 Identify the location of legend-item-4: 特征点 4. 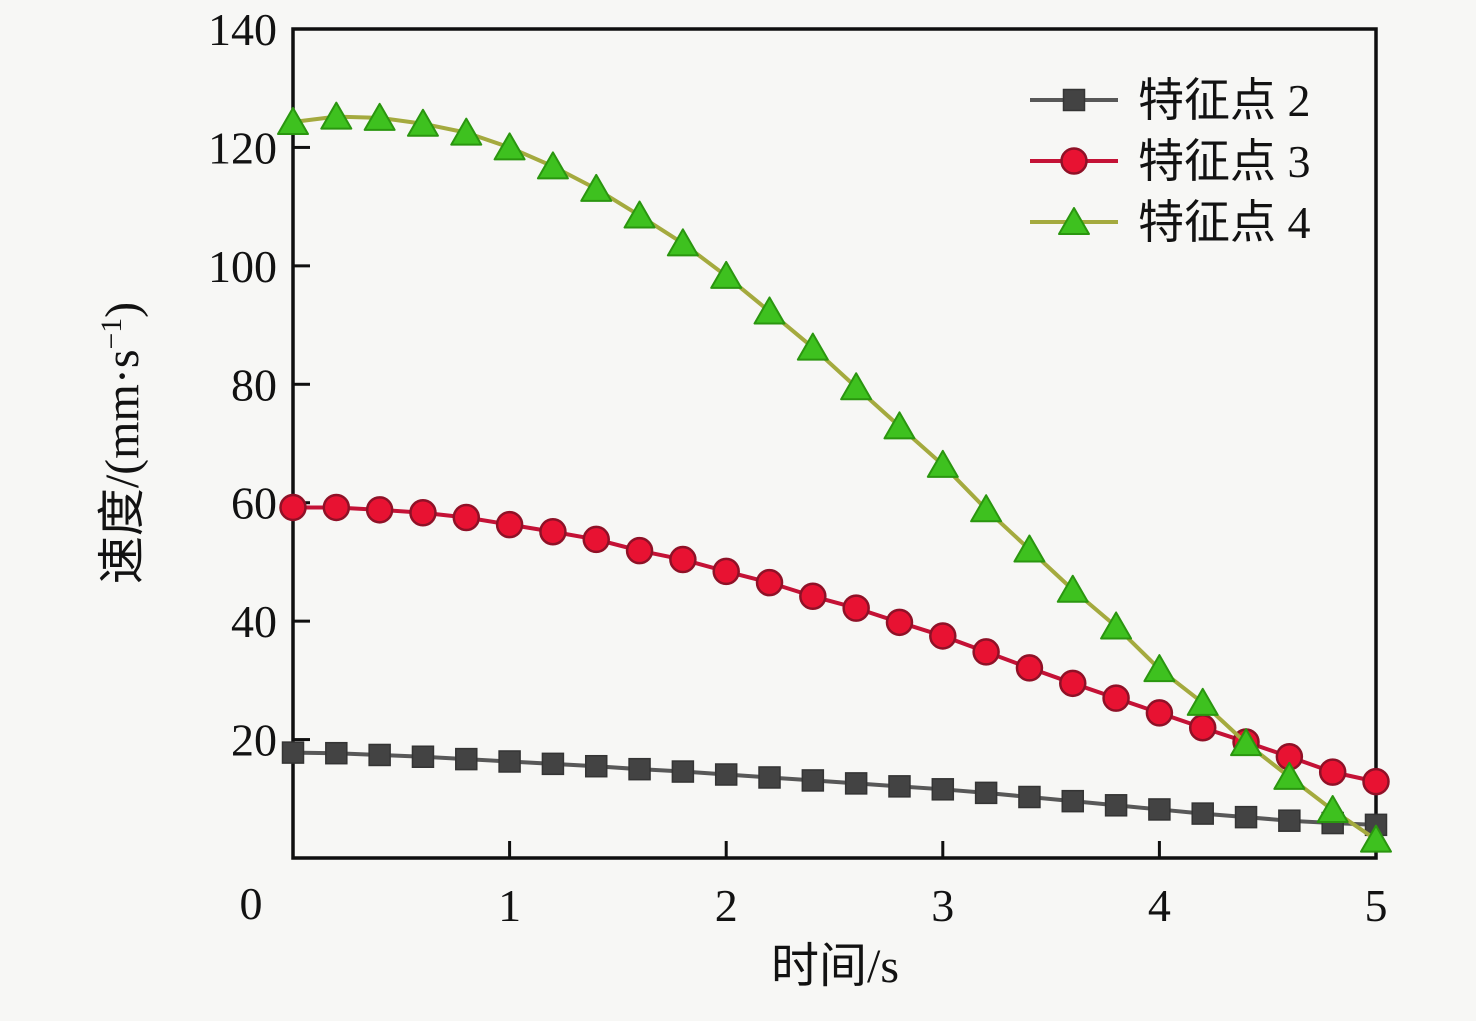
(1170, 222).